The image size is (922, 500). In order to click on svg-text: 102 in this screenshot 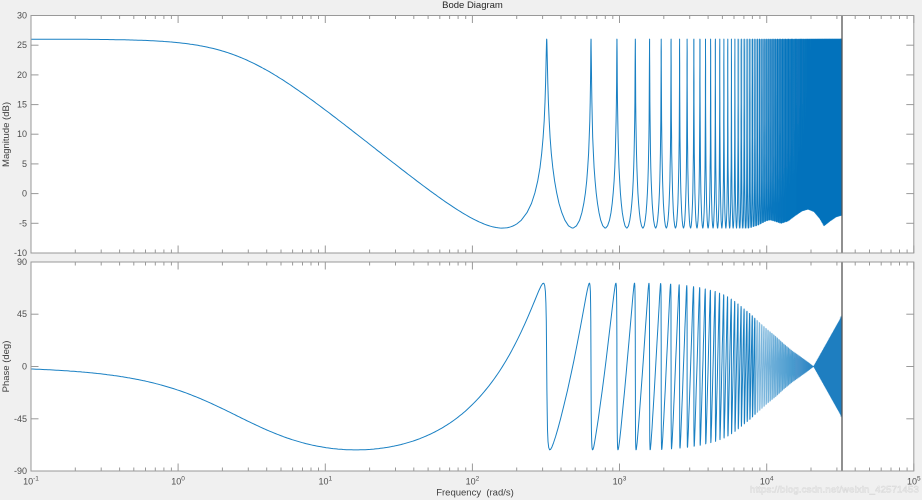, I will do `click(473, 481)`.